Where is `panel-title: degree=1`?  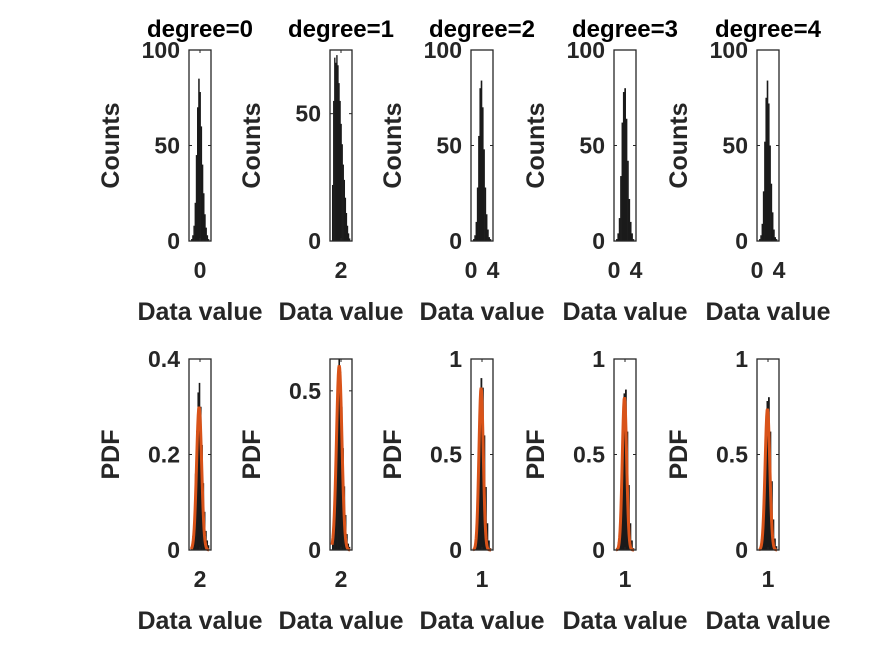 panel-title: degree=1 is located at coordinates (341, 29).